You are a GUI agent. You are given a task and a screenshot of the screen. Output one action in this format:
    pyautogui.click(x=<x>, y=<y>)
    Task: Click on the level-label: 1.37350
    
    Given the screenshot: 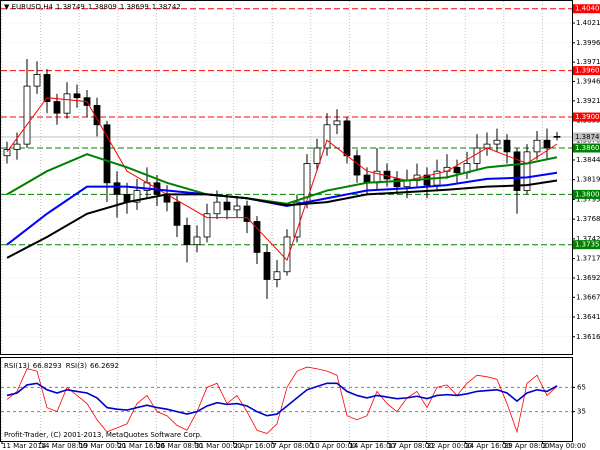 What is the action you would take?
    pyautogui.click(x=587, y=245)
    